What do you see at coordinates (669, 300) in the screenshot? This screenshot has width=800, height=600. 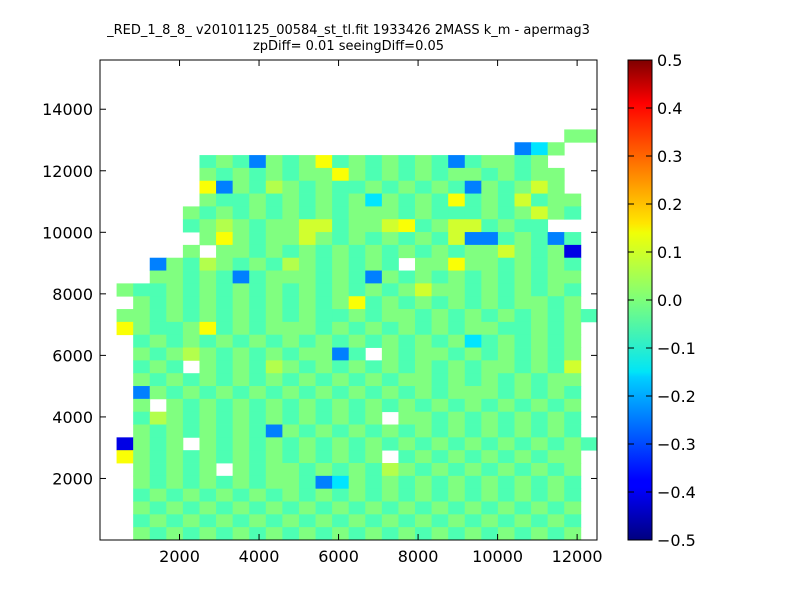 I see `colorbar-tick-label: 0.0` at bounding box center [669, 300].